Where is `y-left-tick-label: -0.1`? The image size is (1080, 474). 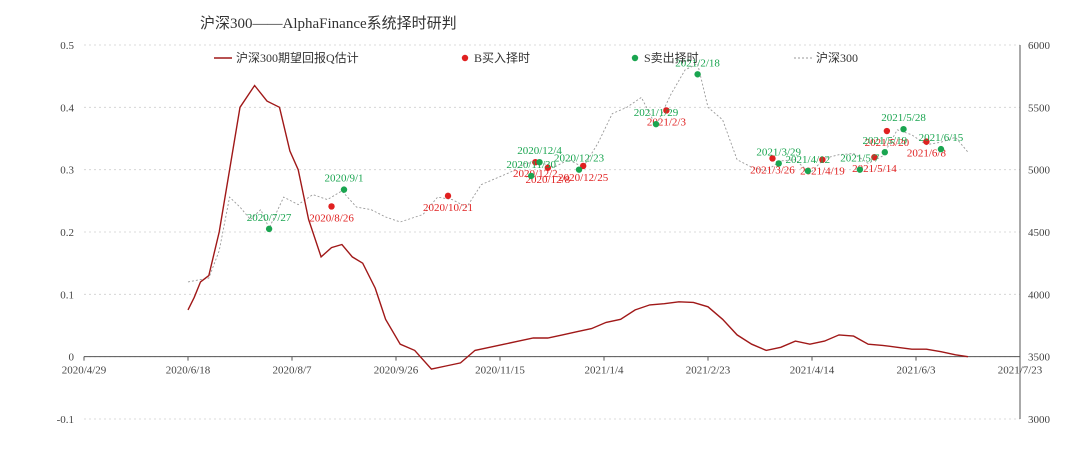
y-left-tick-label: -0.1 is located at coordinates (65, 420).